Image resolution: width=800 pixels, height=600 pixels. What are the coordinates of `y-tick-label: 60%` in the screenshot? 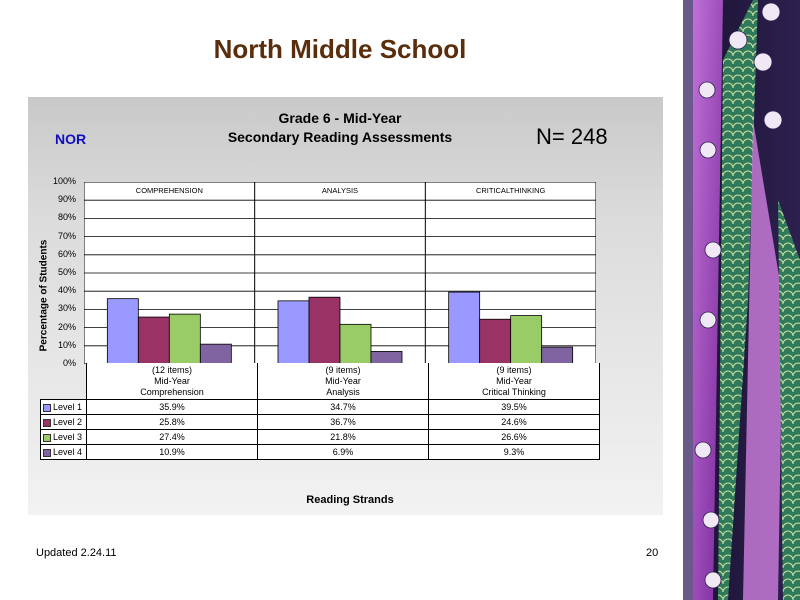 It's located at (66, 253).